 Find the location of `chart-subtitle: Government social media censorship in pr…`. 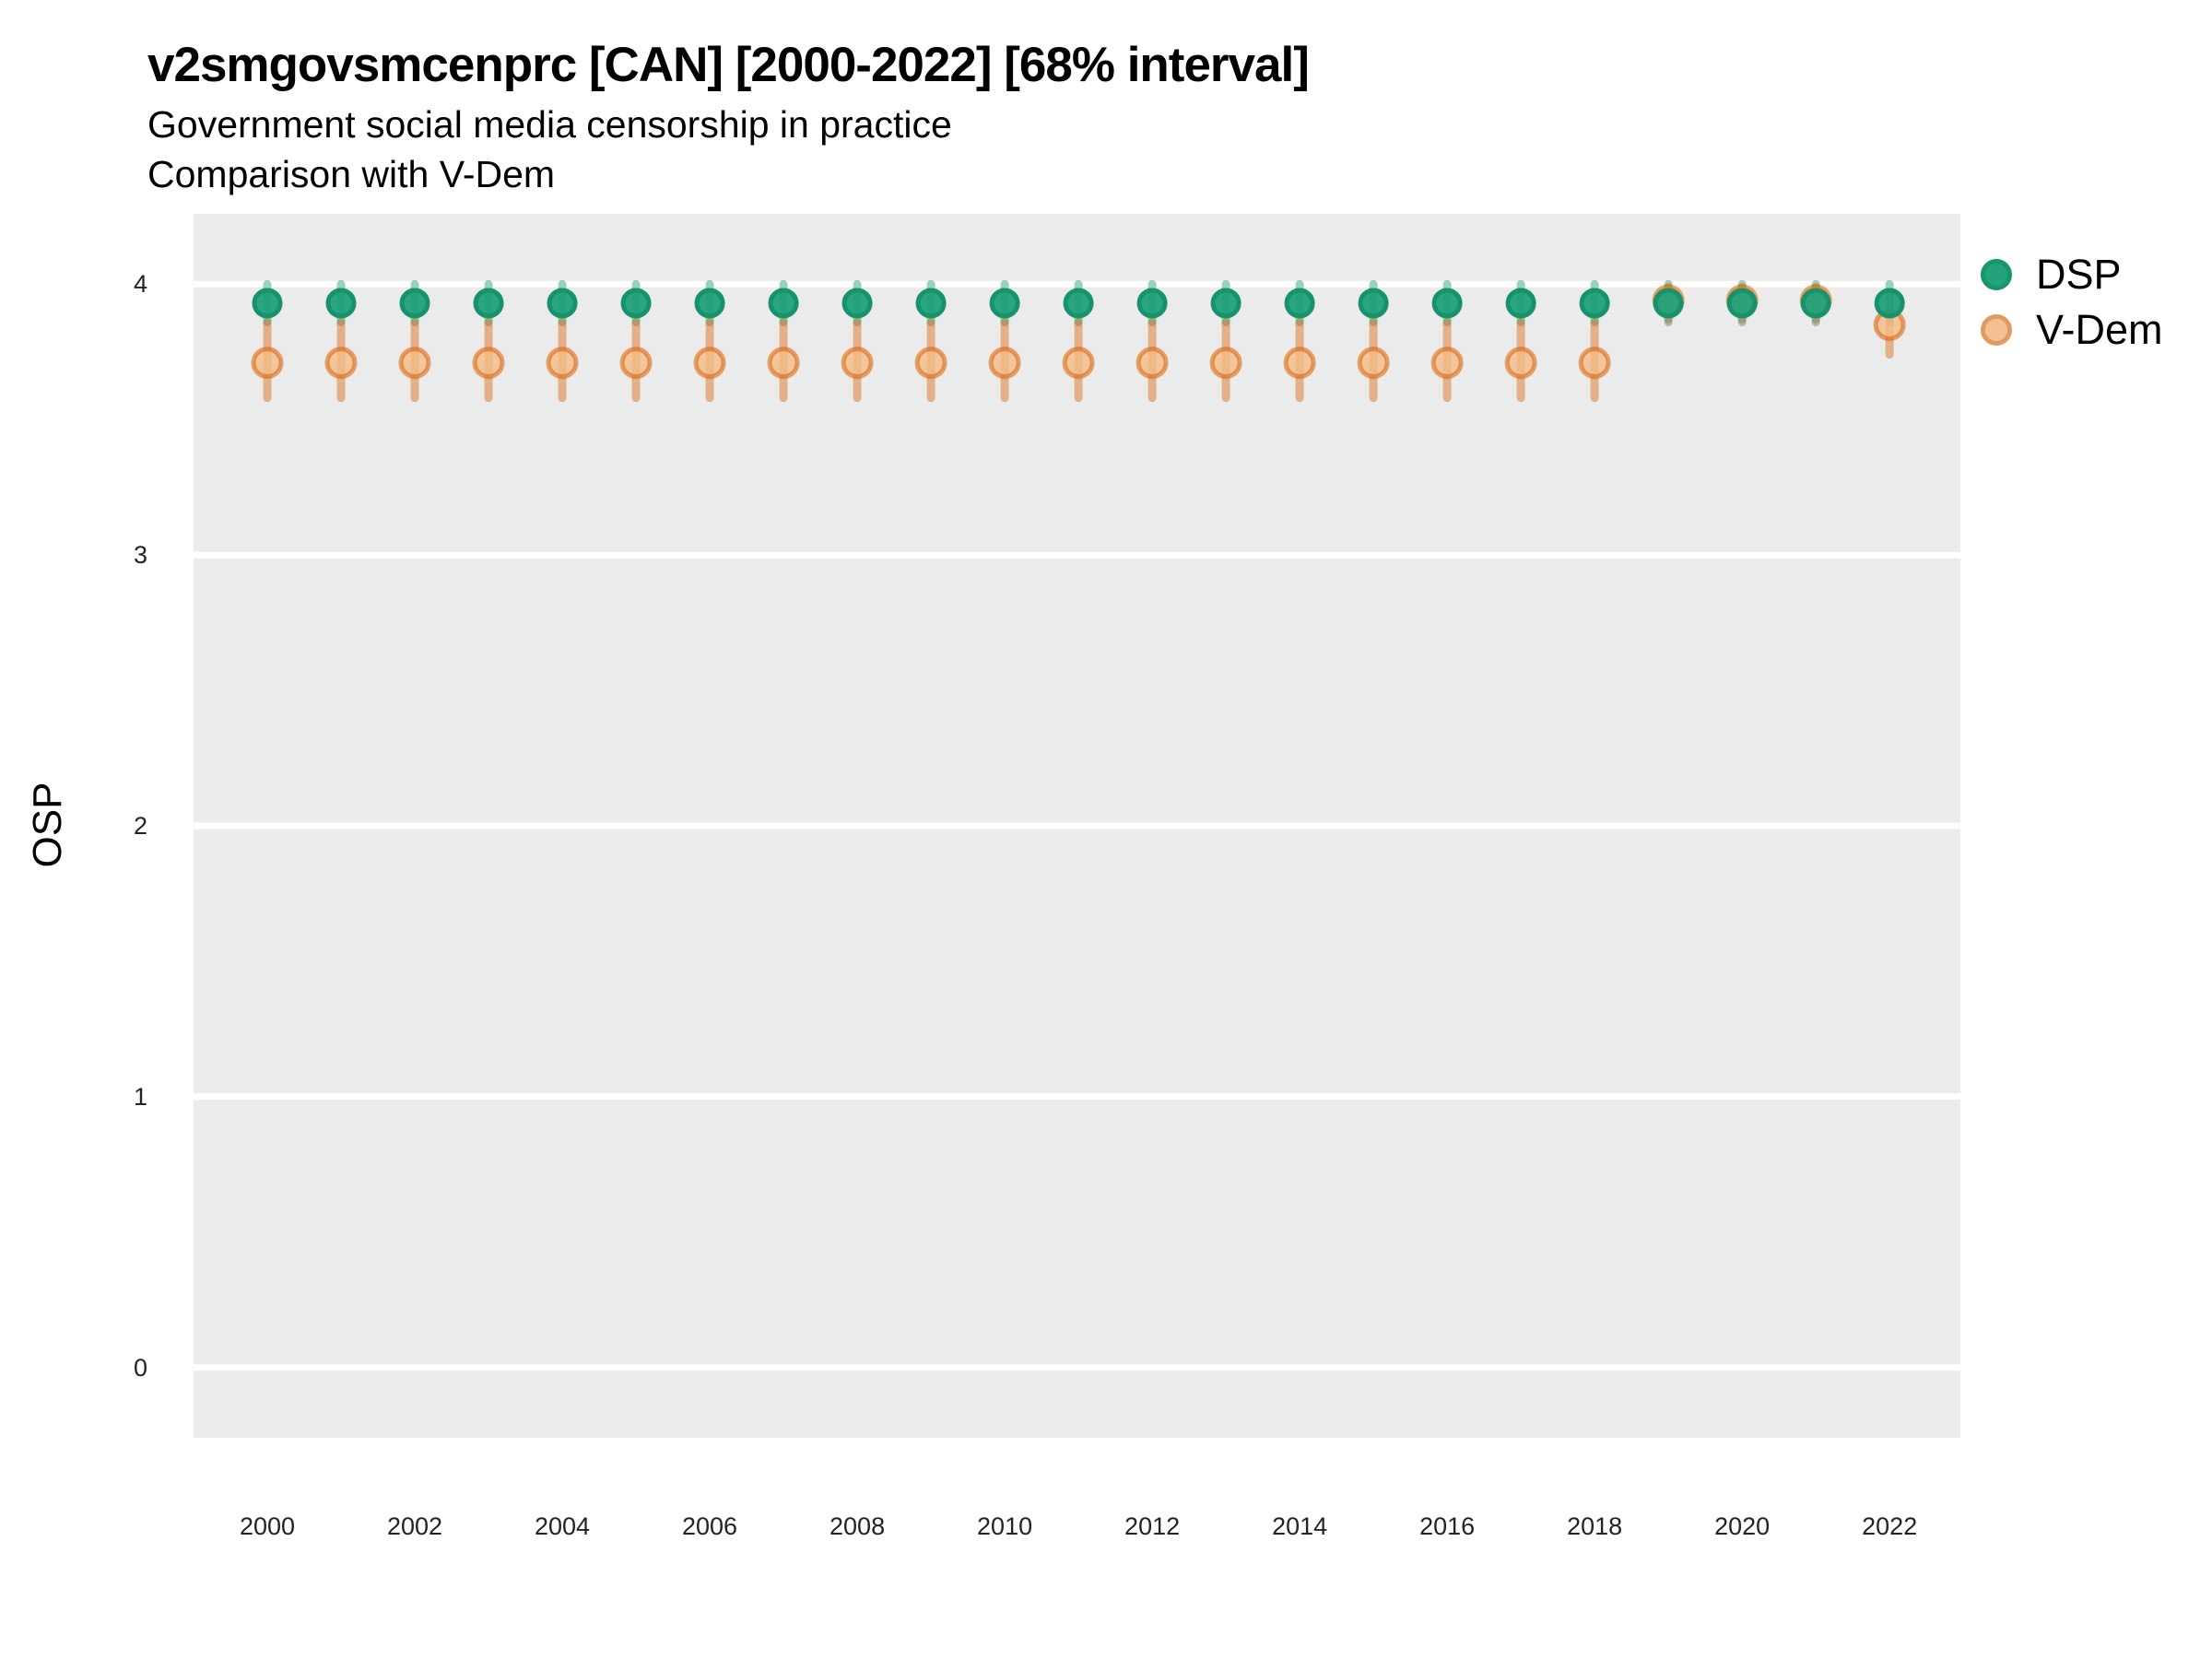

chart-subtitle: Government social media censorship in pr… is located at coordinates (549, 124).